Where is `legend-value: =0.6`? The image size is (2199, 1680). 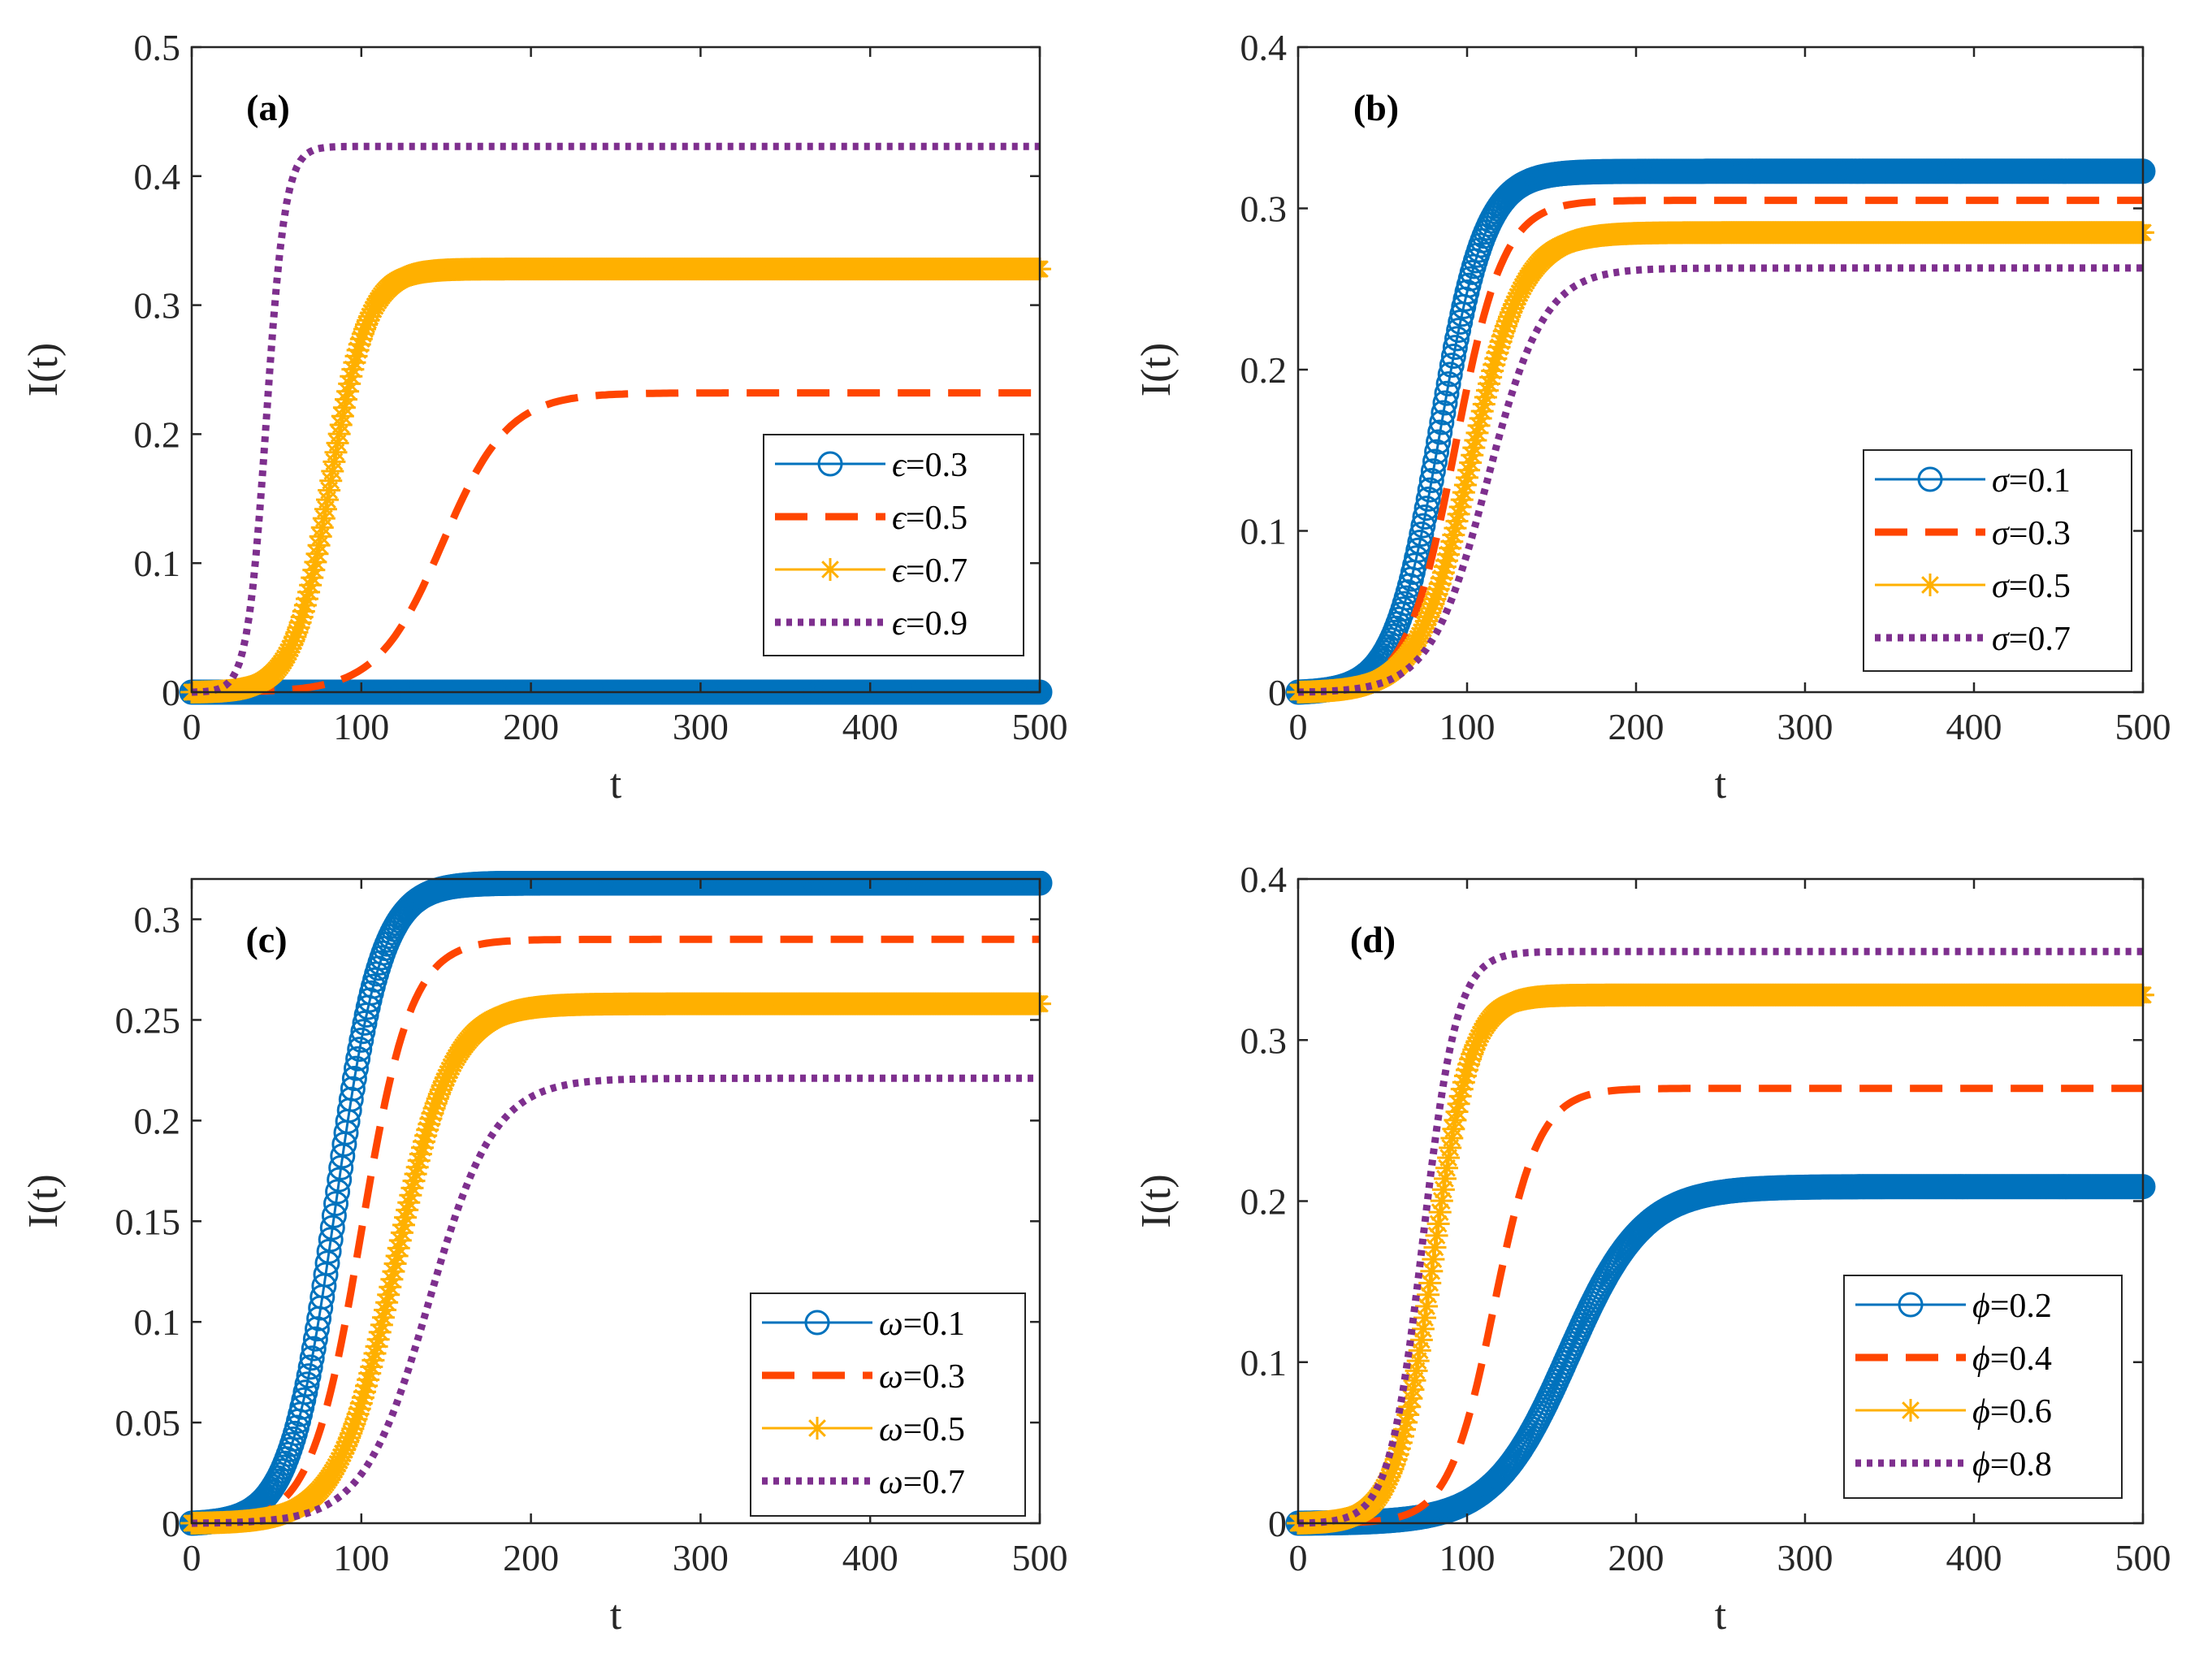
legend-value: =0.6 is located at coordinates (2021, 1412).